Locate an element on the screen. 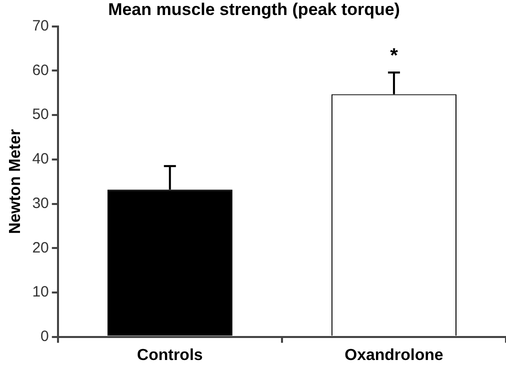 Image resolution: width=506 pixels, height=368 pixels. y-tick-label: 0 is located at coordinates (44, 336).